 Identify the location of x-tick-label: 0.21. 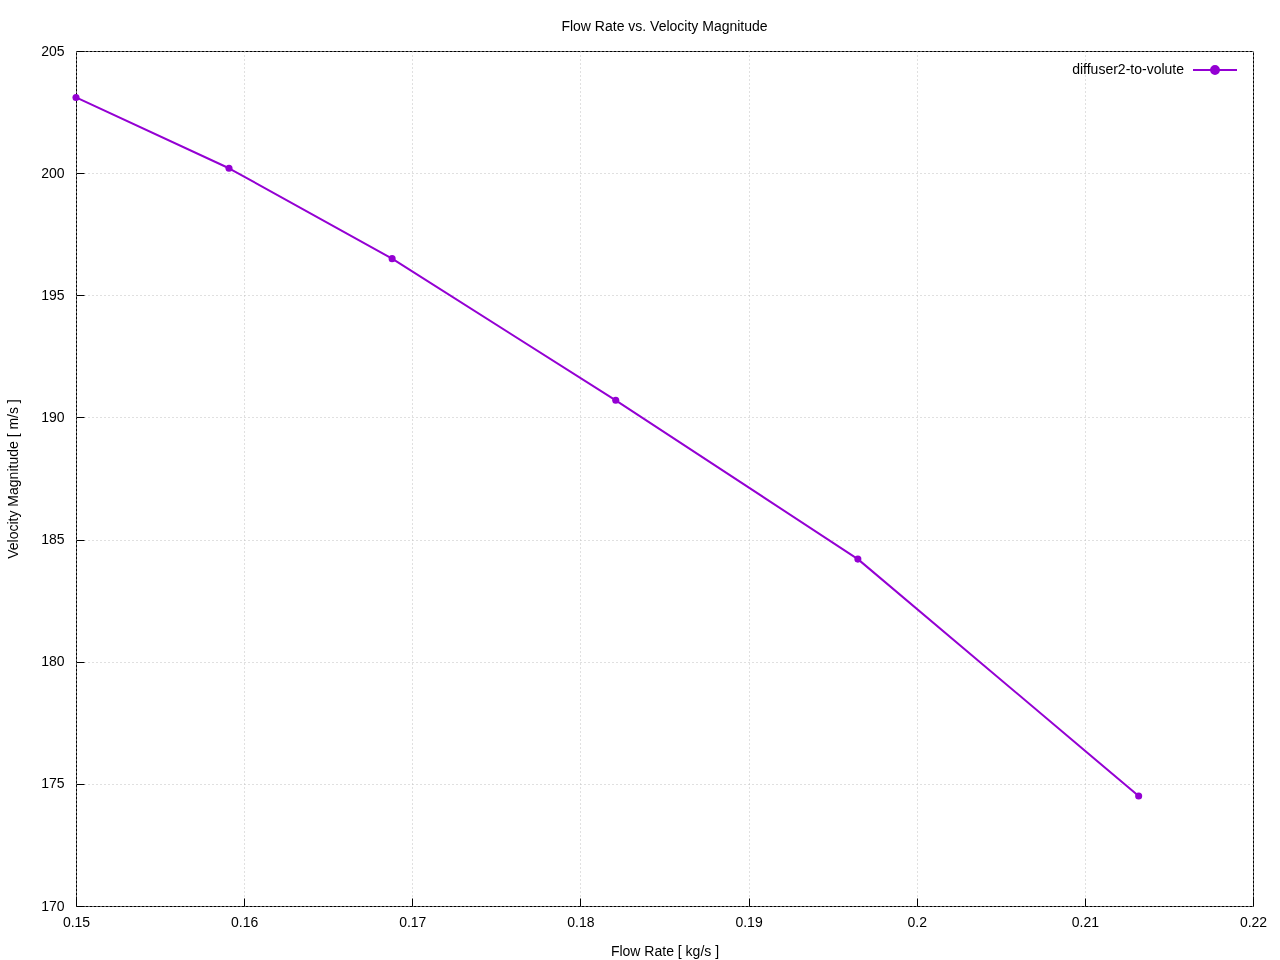
(1085, 921).